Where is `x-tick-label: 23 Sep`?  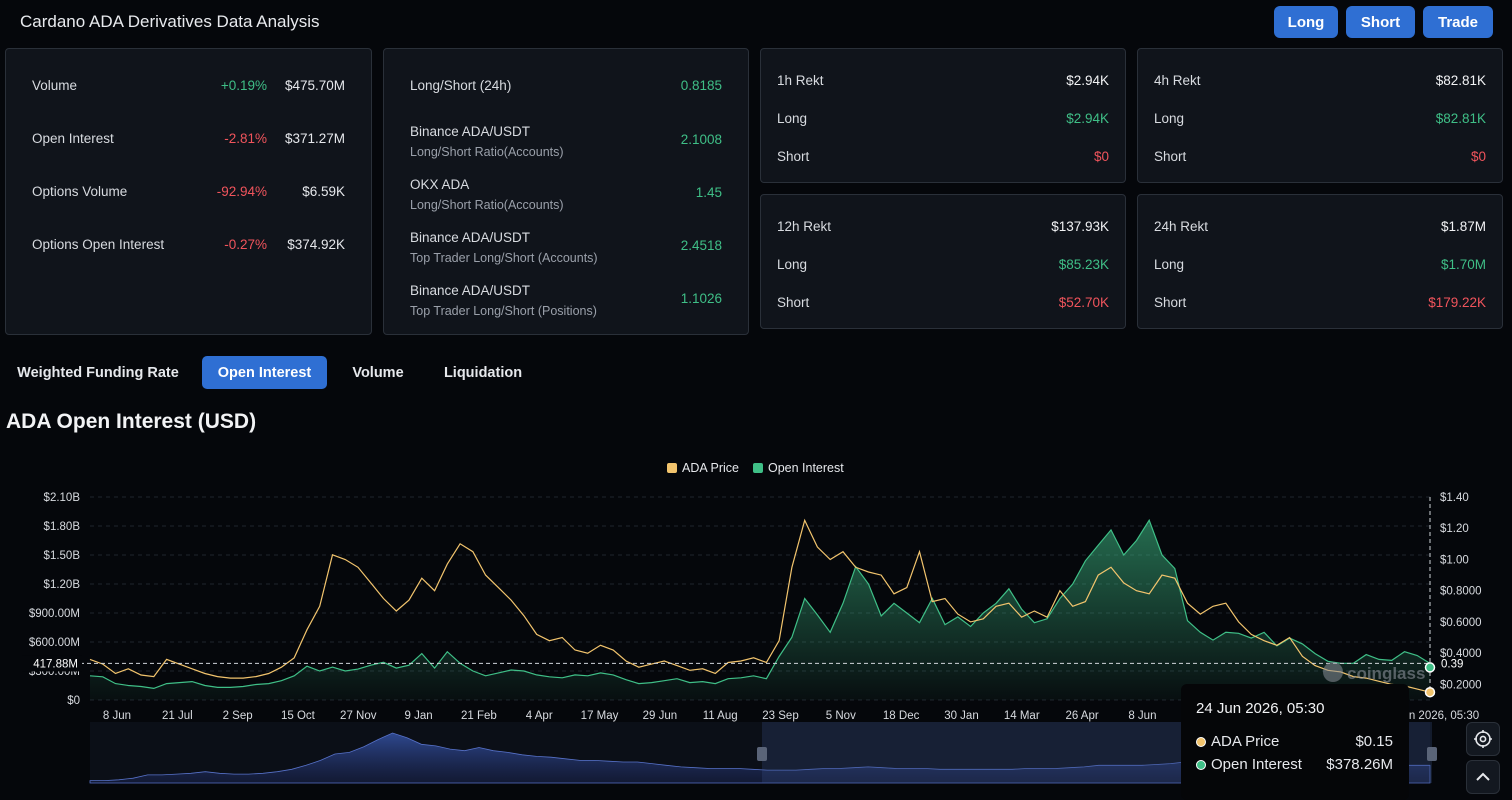
x-tick-label: 23 Sep is located at coordinates (780, 716).